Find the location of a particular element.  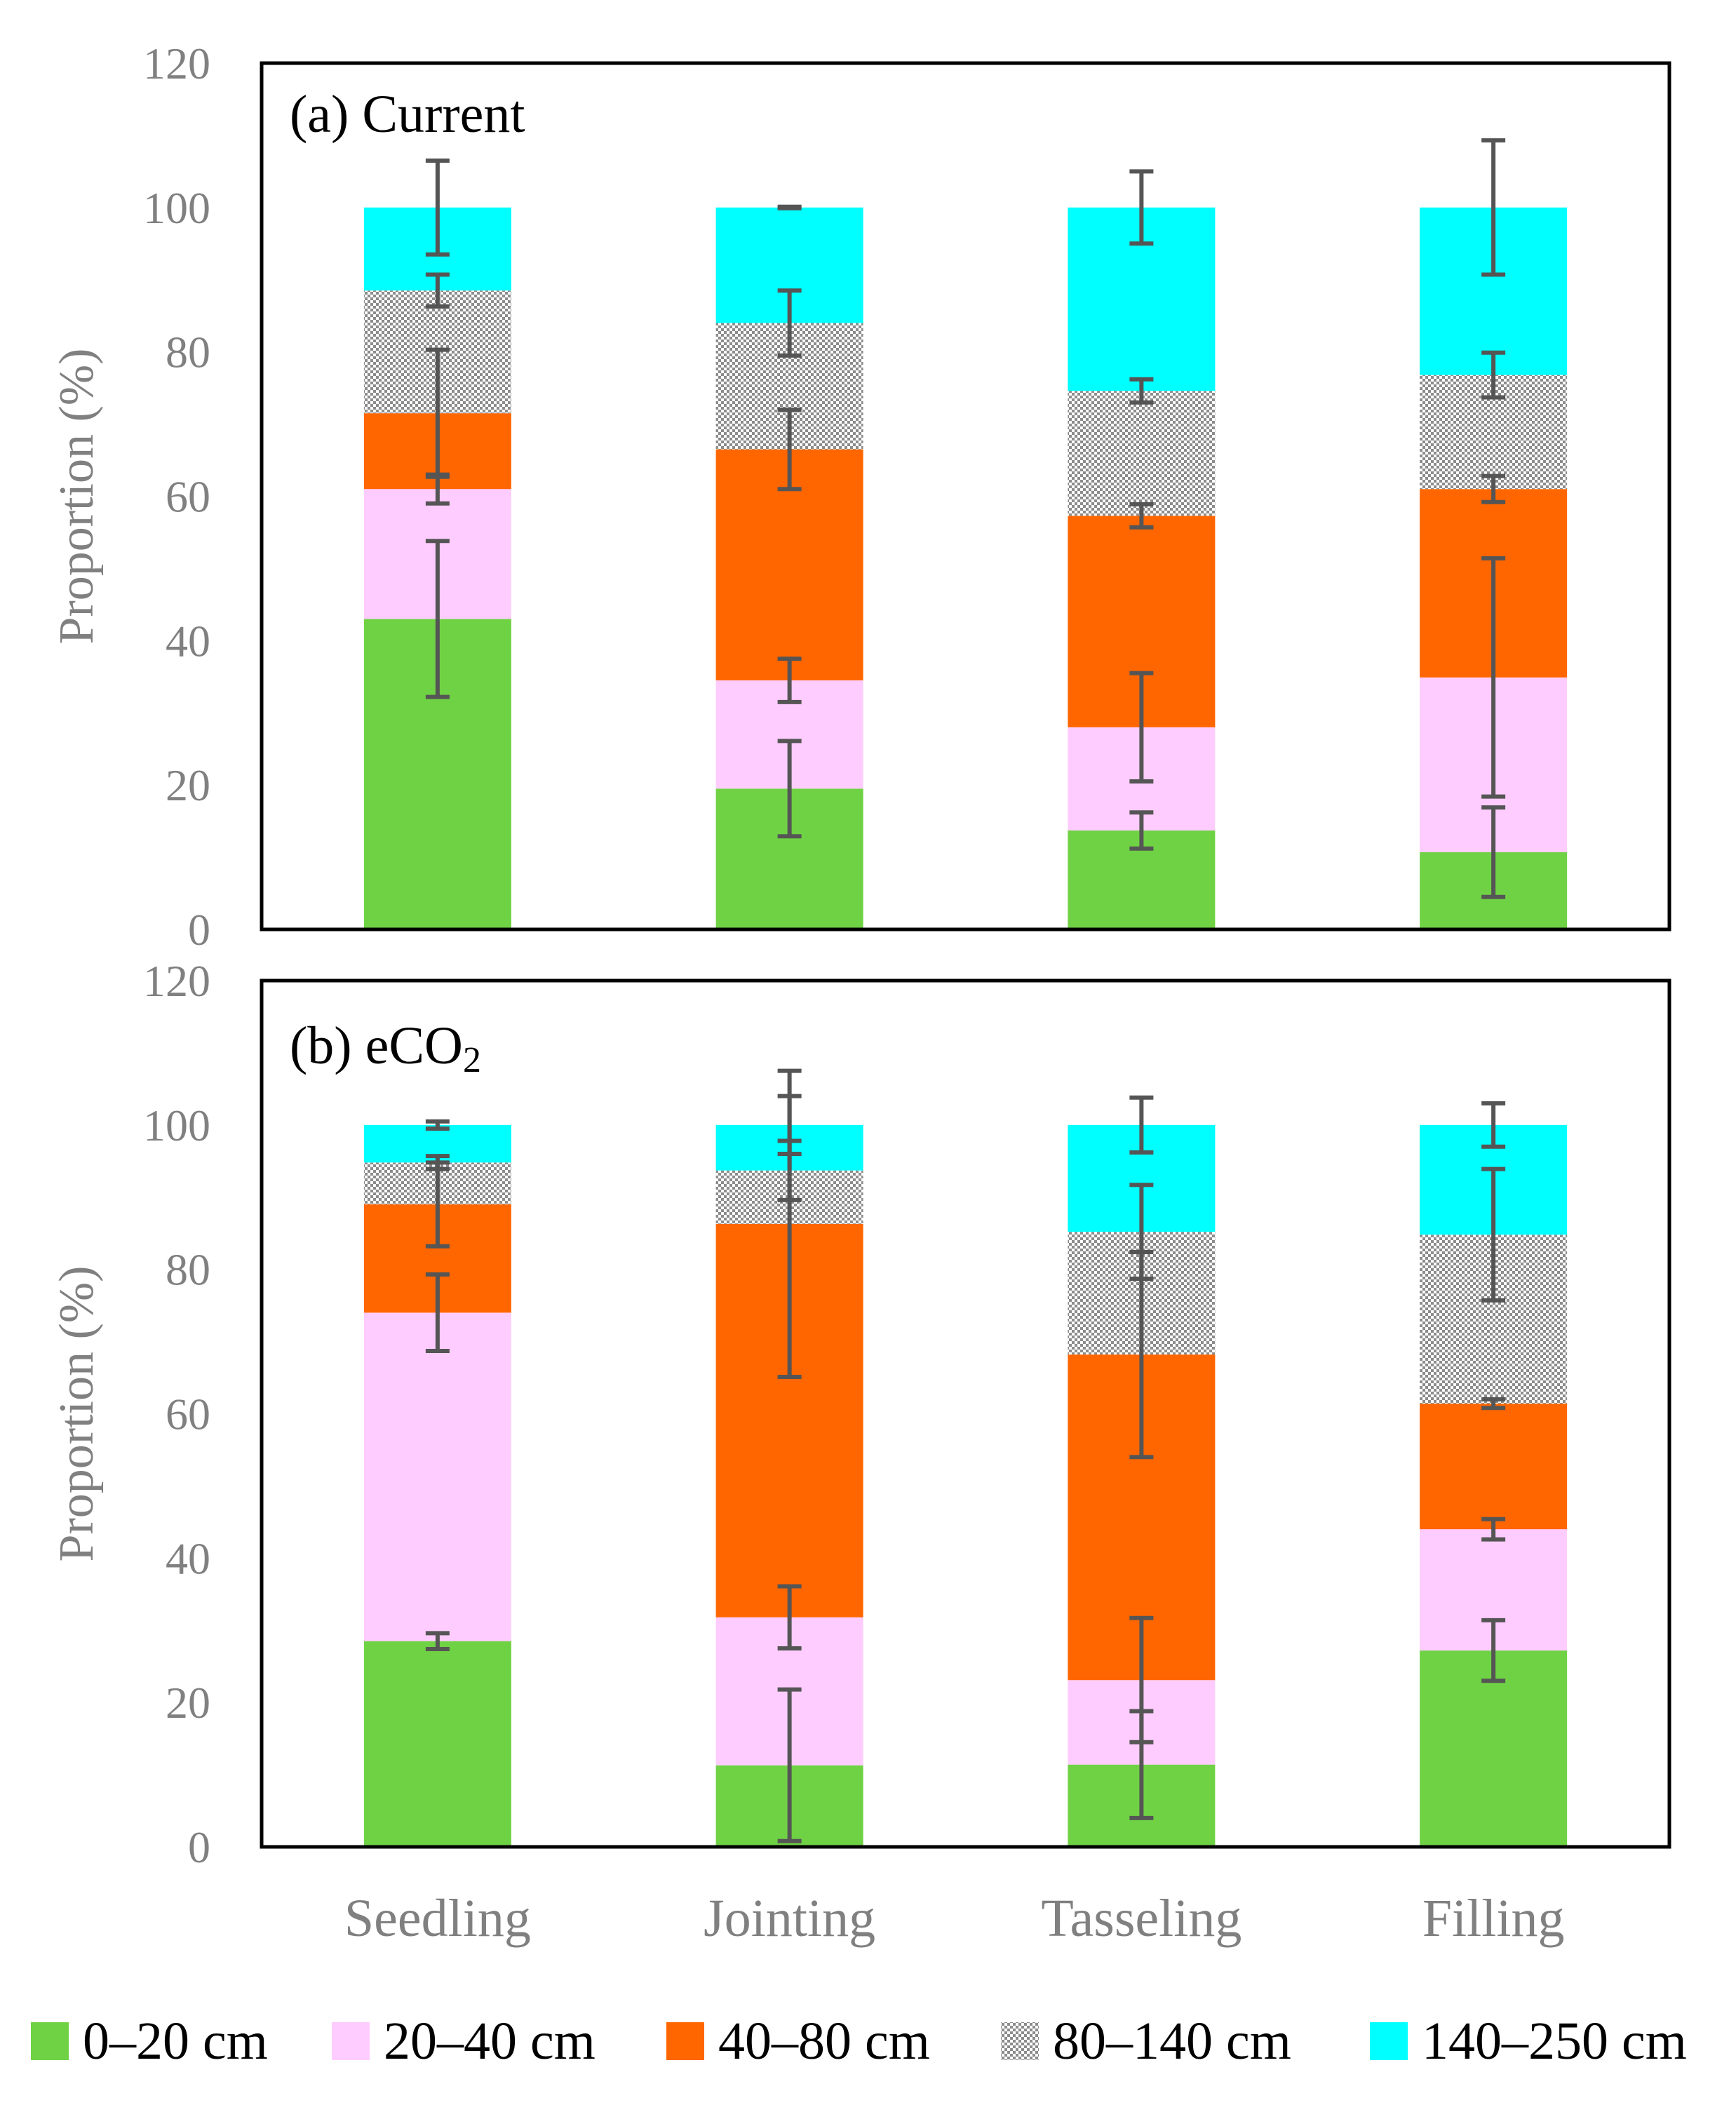

legend-item-4: 80–140 cm is located at coordinates (1146, 2042).